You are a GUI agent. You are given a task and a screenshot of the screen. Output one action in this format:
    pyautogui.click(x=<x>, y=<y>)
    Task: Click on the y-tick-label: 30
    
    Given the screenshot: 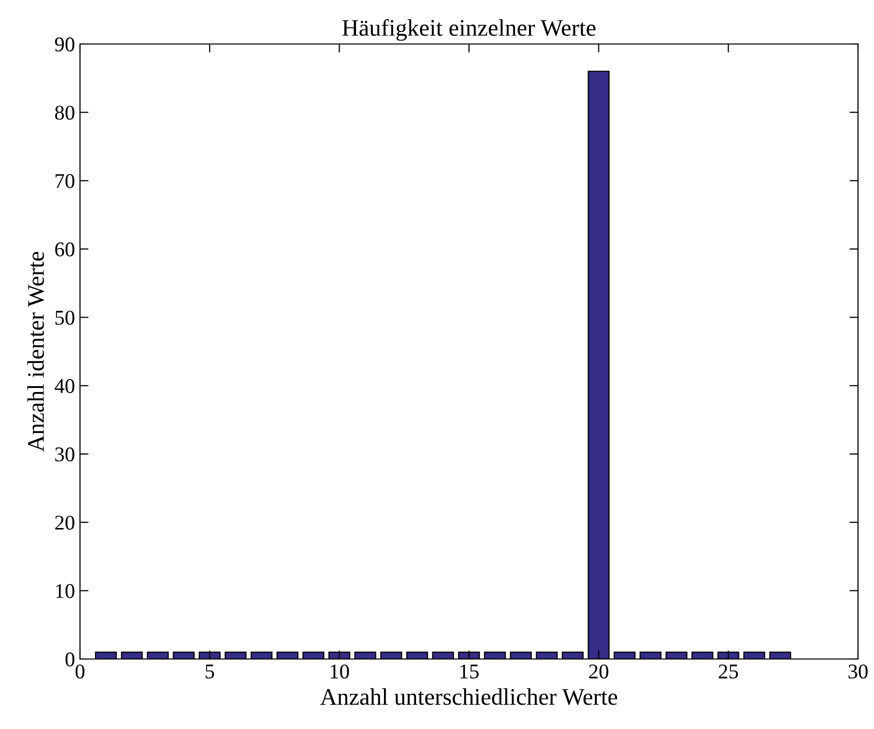 What is the action you would take?
    pyautogui.click(x=64, y=454)
    